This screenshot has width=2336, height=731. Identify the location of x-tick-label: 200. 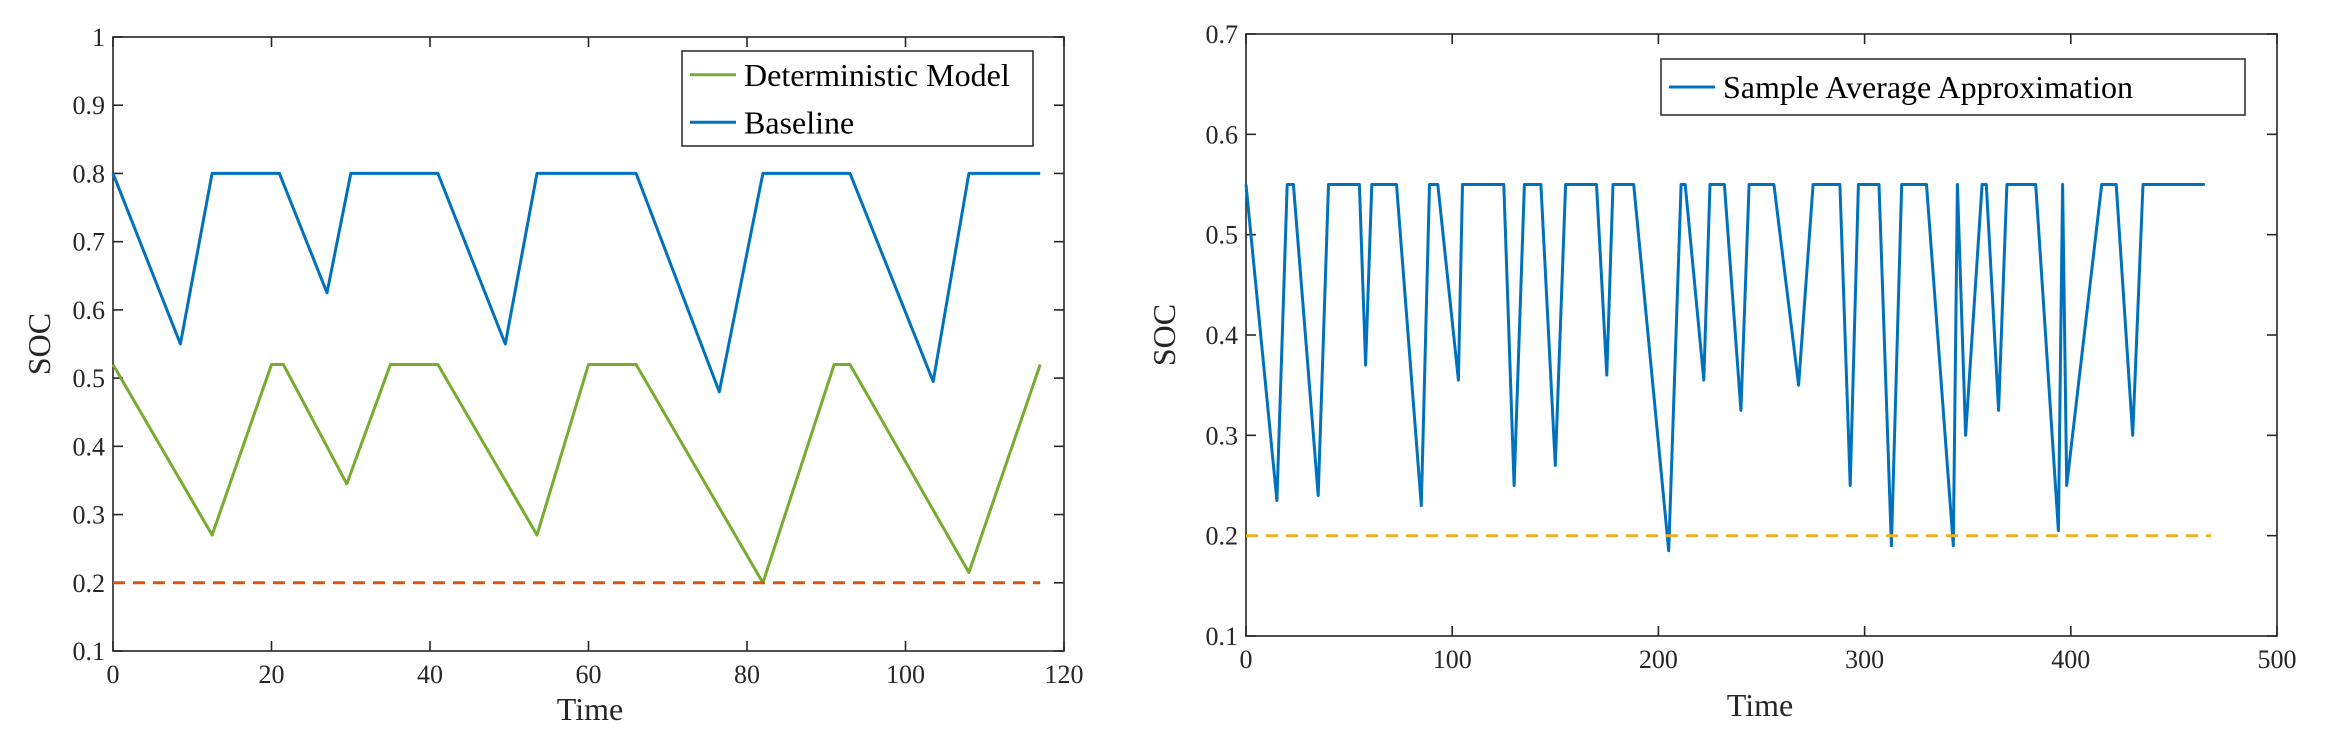
(1658, 659).